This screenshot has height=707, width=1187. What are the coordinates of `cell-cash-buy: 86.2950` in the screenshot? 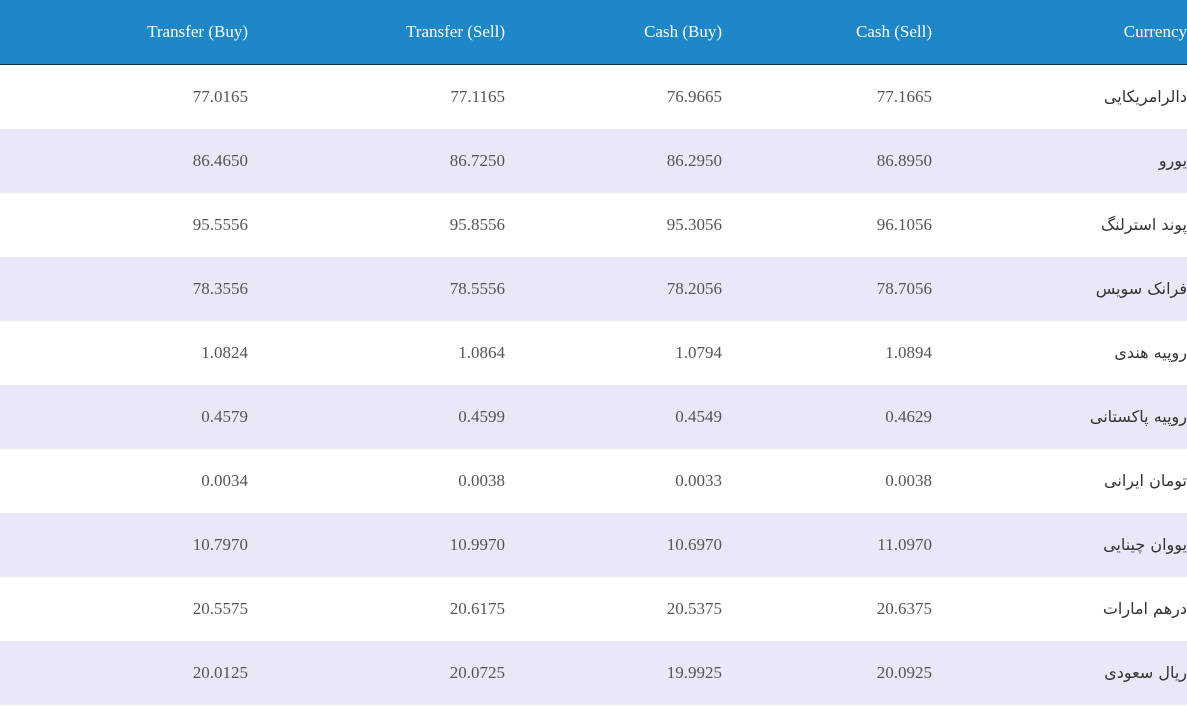 It's located at (694, 160).